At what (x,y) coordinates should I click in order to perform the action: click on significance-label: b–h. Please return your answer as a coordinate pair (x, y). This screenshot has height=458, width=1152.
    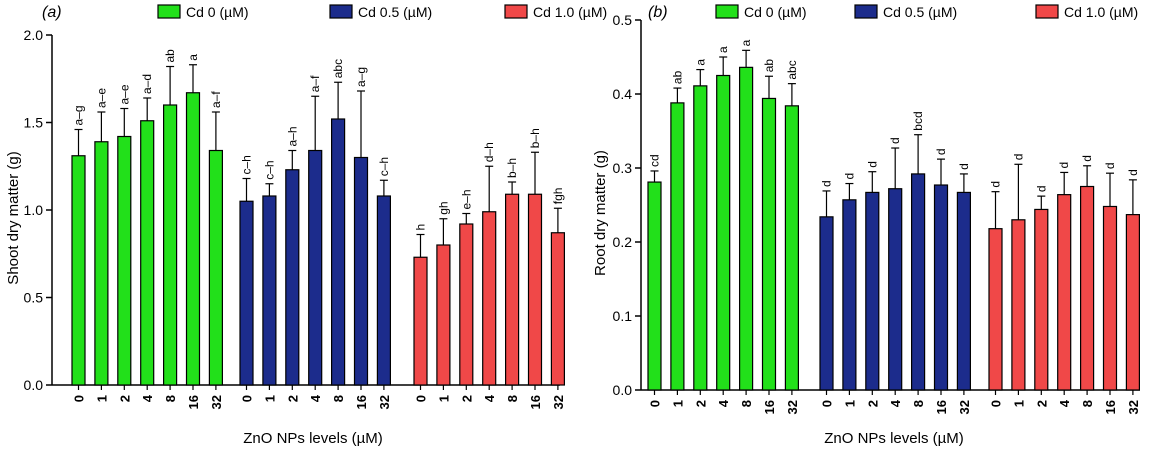
    Looking at the image, I should click on (535, 138).